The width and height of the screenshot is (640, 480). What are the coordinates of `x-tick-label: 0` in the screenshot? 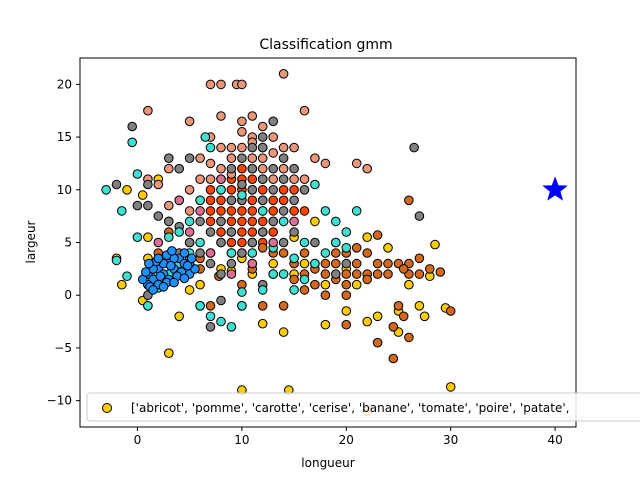 It's located at (138, 440).